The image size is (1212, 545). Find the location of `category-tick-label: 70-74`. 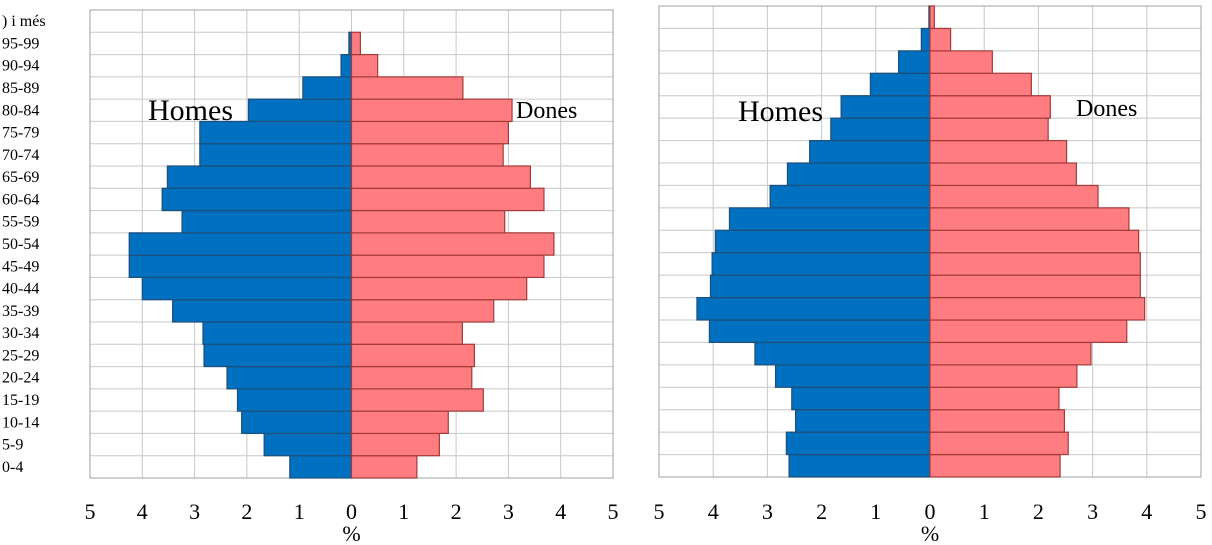

category-tick-label: 70-74 is located at coordinates (20, 155).